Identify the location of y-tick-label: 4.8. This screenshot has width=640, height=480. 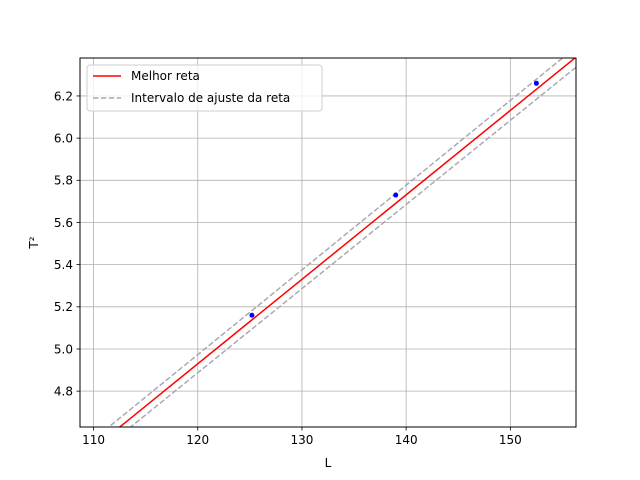
(63, 391).